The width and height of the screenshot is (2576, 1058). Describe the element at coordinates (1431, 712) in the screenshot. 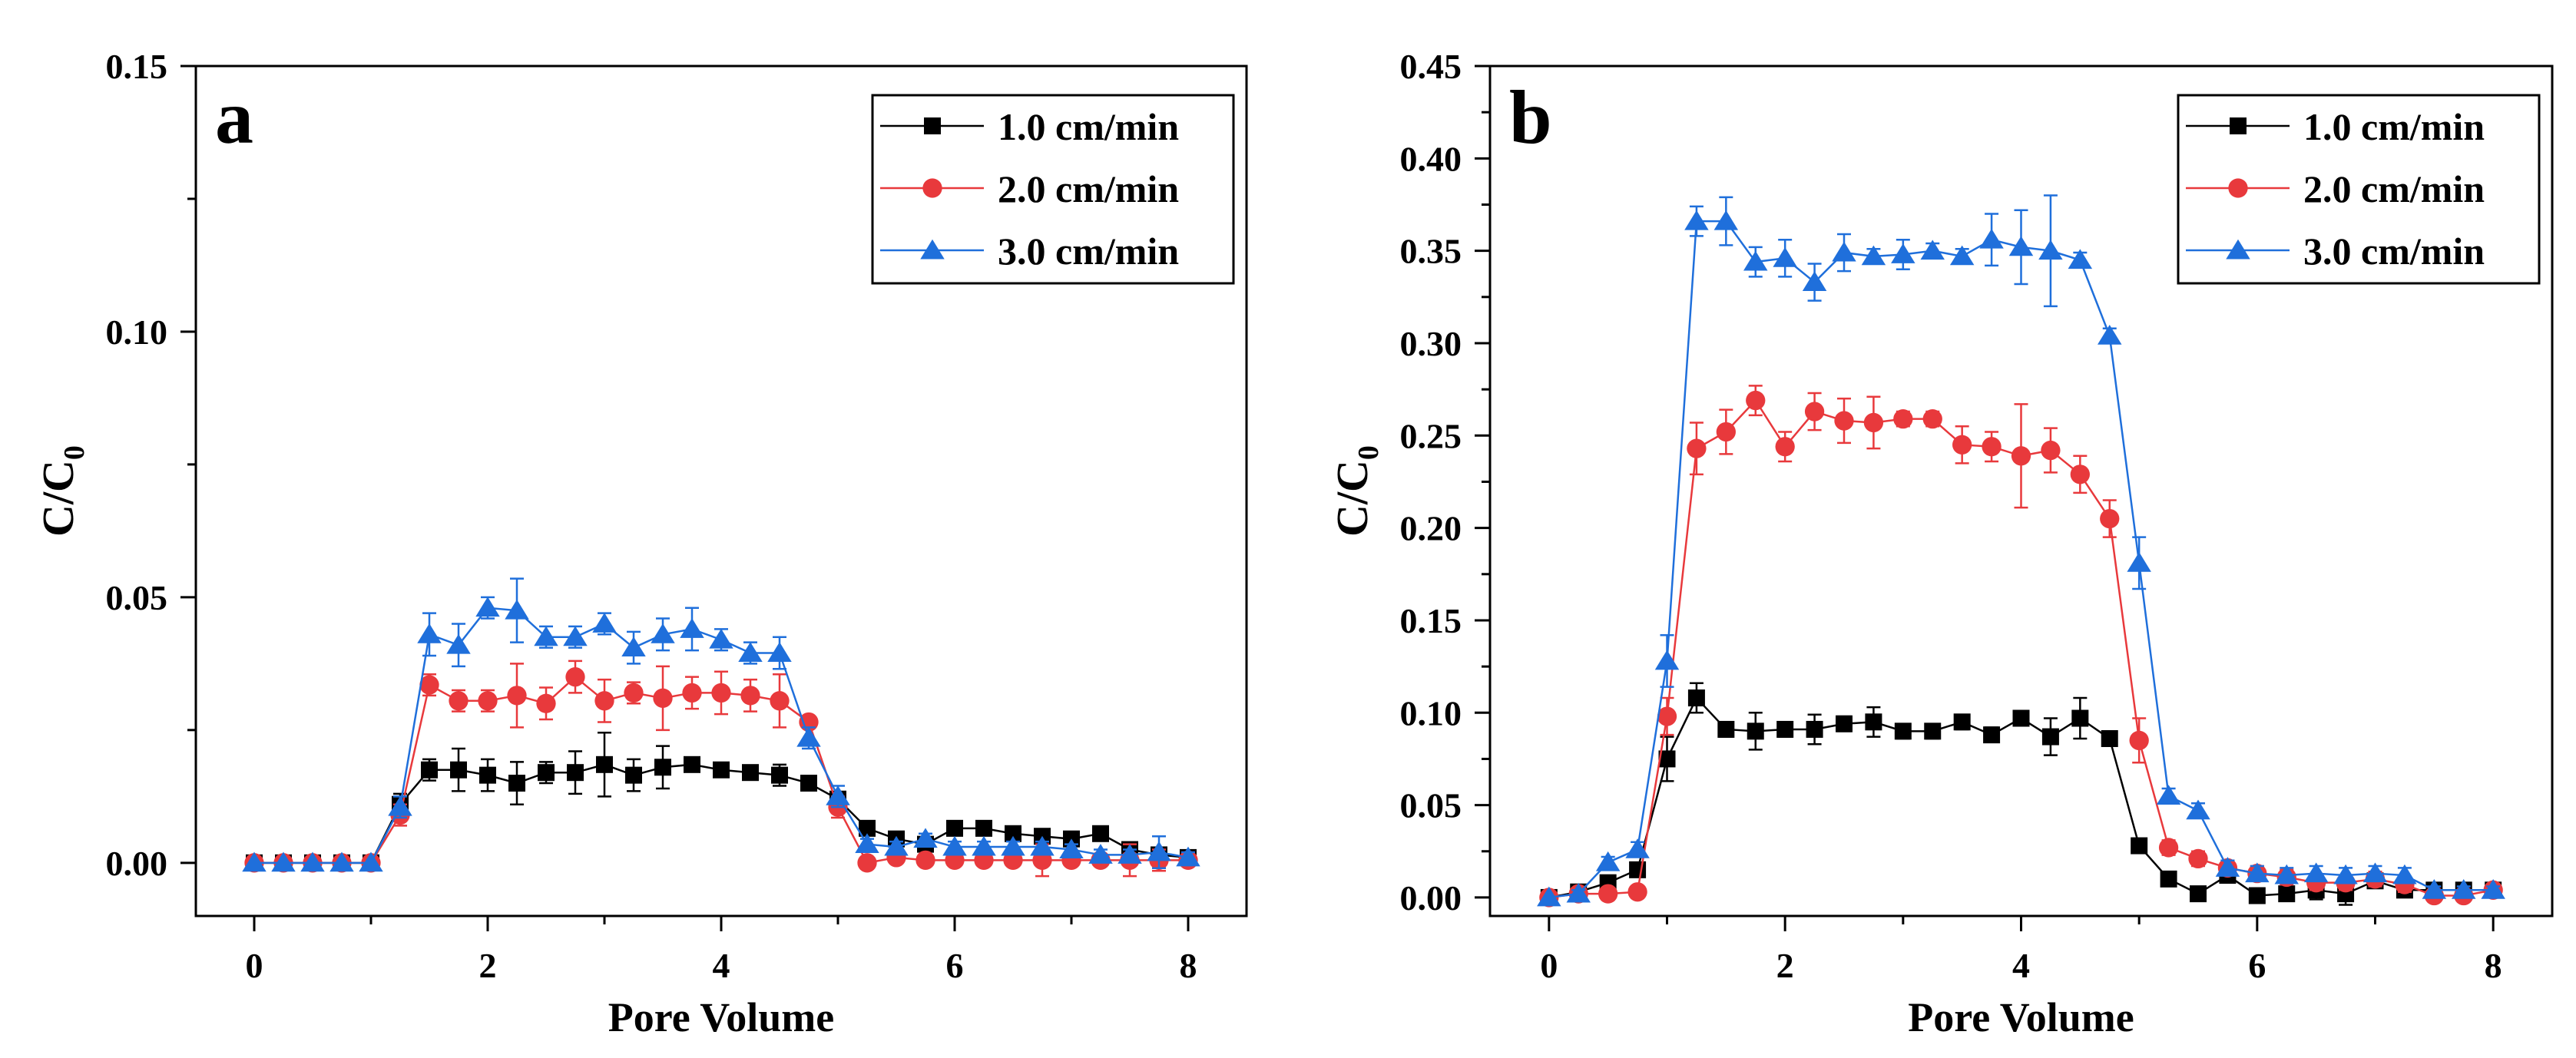

I see `y-tick-label: 0.10` at that location.